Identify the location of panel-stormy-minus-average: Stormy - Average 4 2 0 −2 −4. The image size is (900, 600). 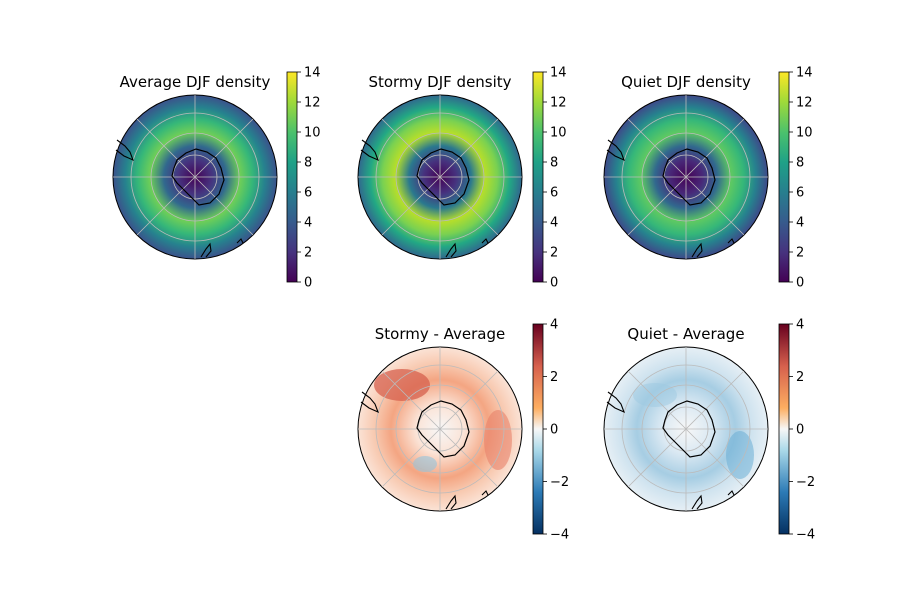
(463, 430).